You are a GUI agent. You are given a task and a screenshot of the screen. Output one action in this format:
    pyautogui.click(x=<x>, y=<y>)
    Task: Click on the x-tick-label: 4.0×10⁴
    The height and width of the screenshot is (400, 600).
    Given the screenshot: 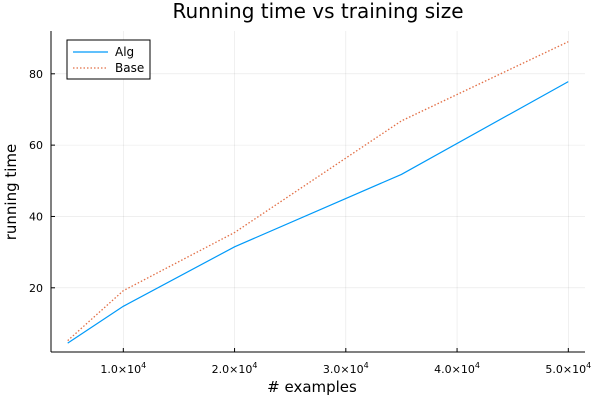 What is the action you would take?
    pyautogui.click(x=457, y=368)
    